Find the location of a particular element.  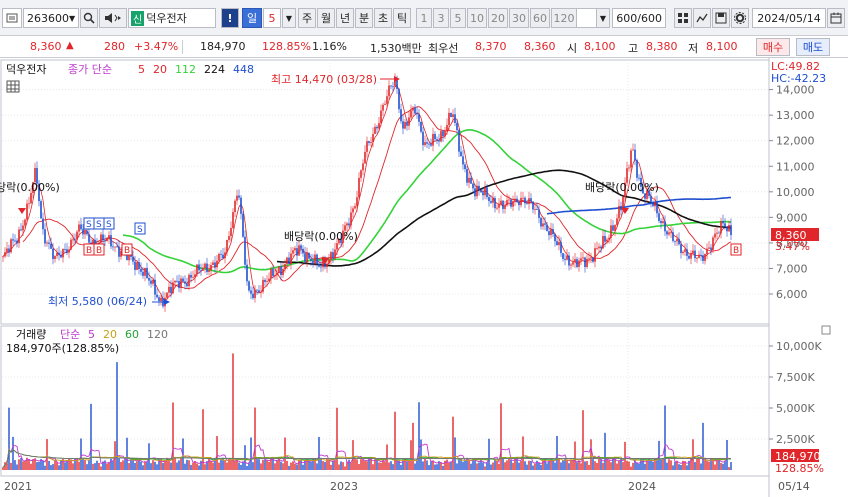

period-button-5: 틱 is located at coordinates (402, 18).